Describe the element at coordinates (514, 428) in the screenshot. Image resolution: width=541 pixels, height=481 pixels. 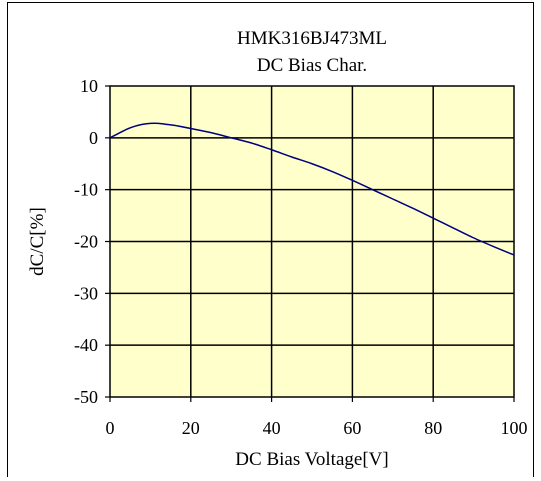
I see `x-tick-label: 100` at that location.